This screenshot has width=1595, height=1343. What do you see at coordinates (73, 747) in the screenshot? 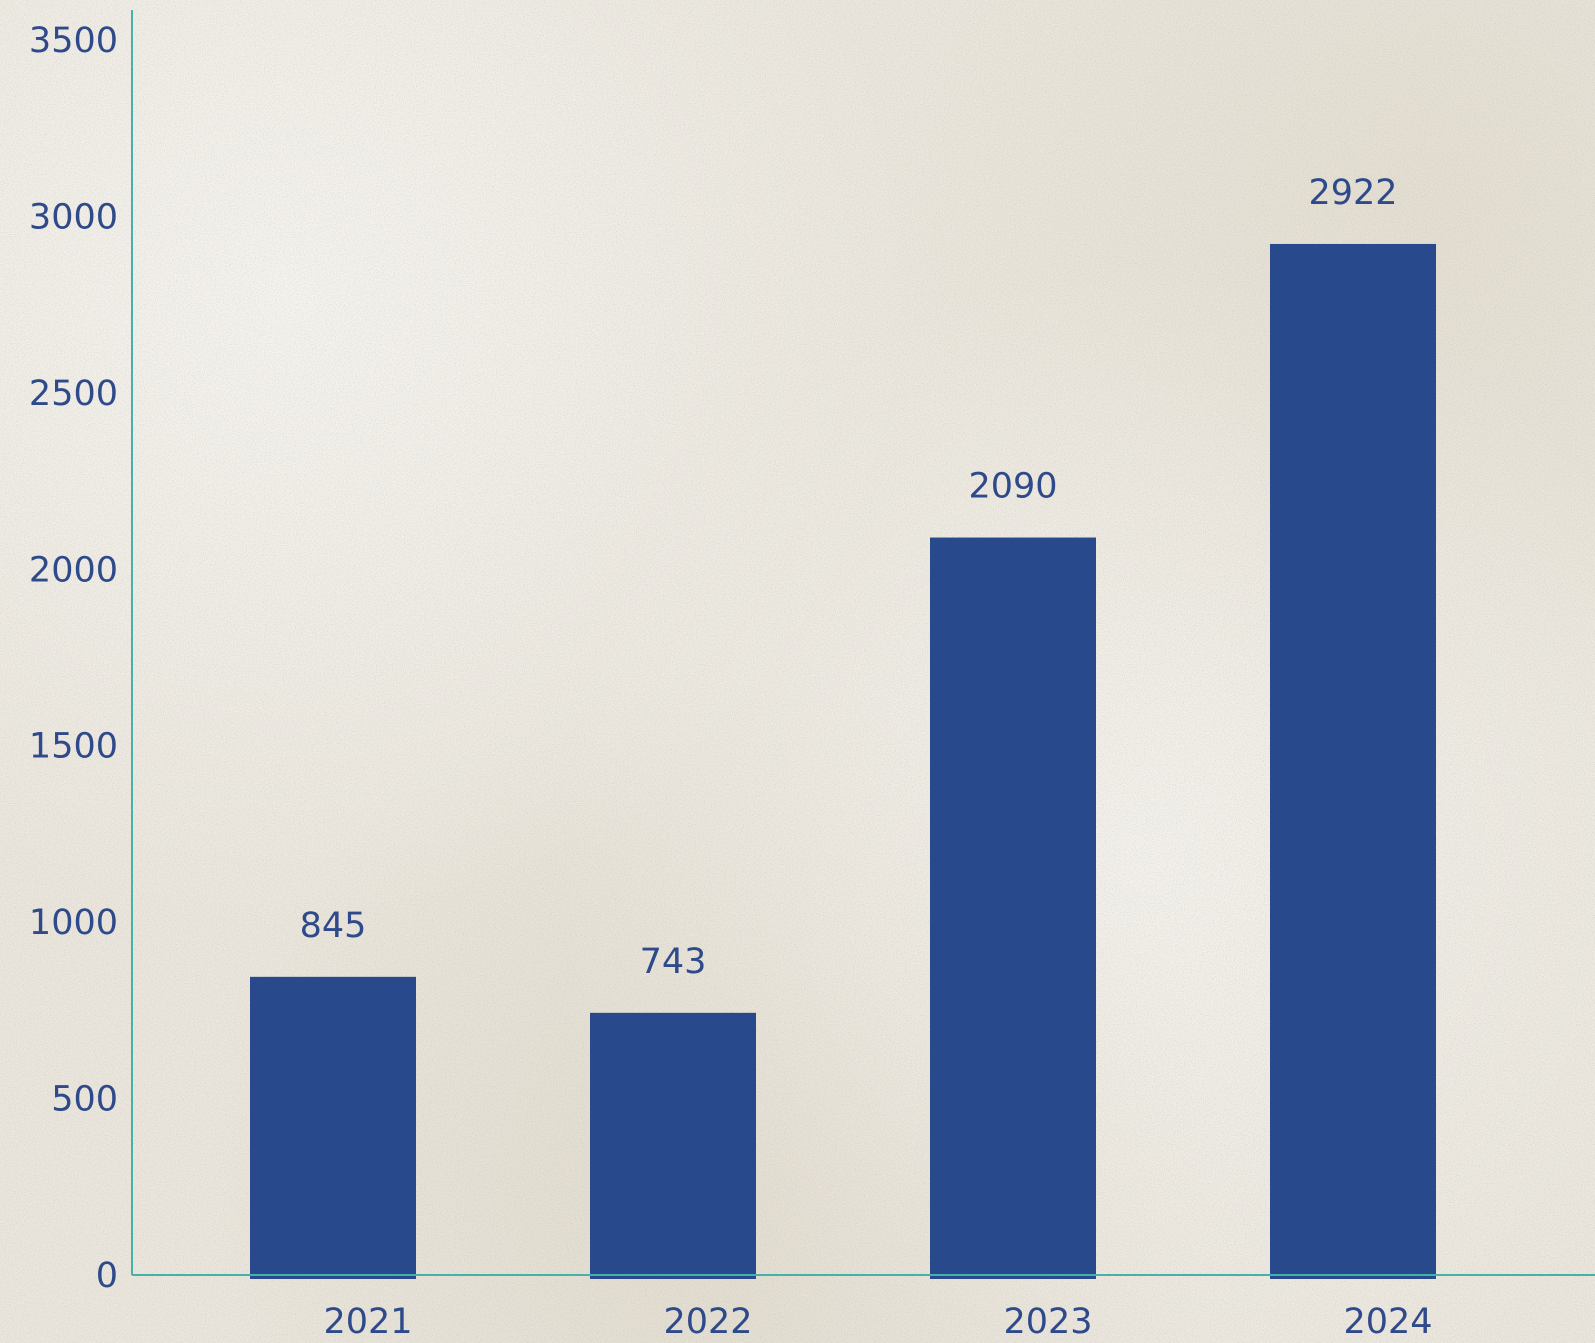
I see `y-tick-label: 1500` at bounding box center [73, 747].